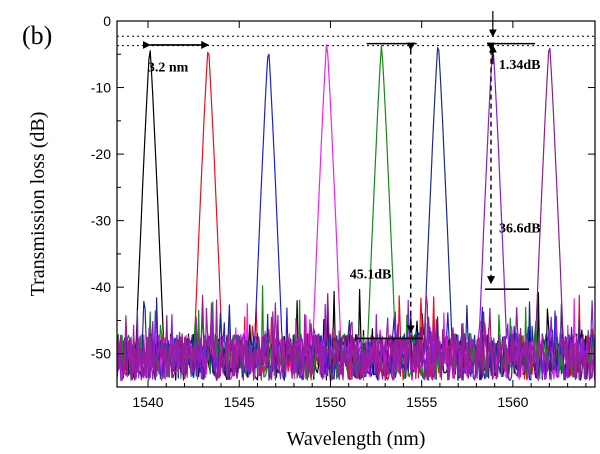 This screenshot has width=600, height=454. Describe the element at coordinates (107, 21) in the screenshot. I see `y-tick-label: 0` at that location.